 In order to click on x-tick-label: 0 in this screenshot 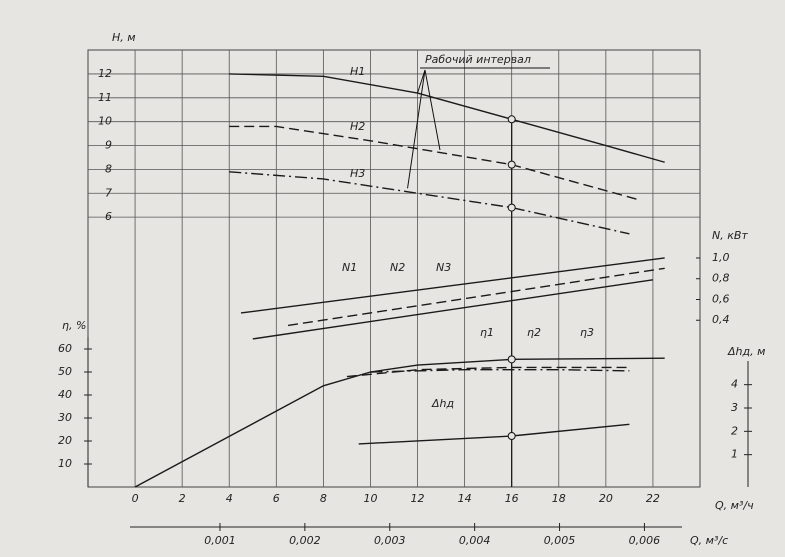, I will do `click(135, 498)`.